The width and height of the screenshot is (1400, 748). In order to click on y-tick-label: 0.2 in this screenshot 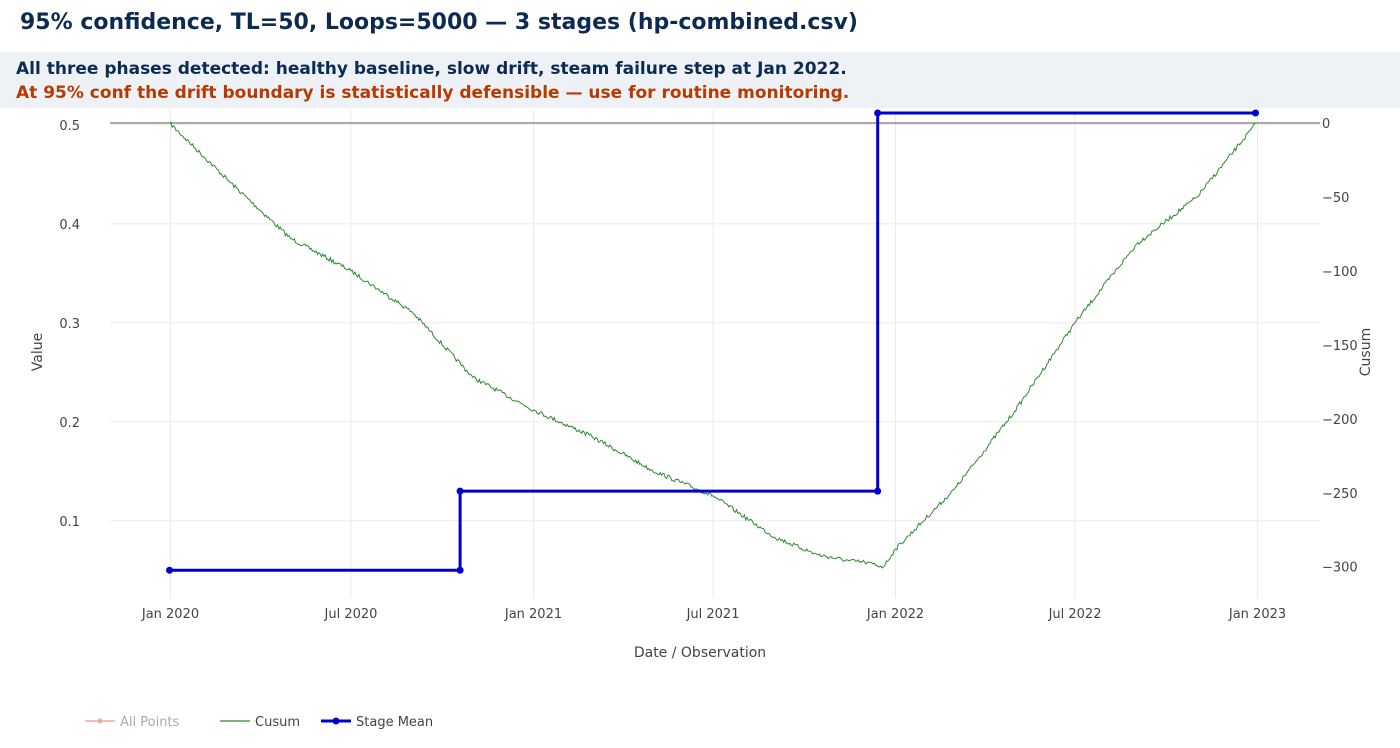, I will do `click(69, 423)`.